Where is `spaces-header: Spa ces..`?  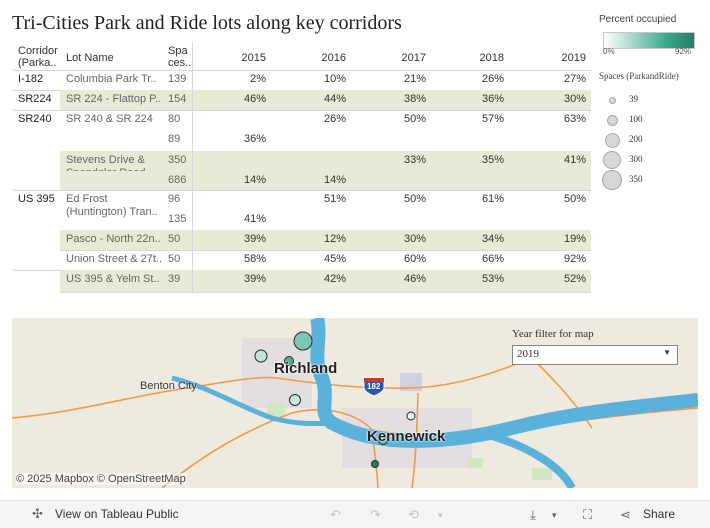
spaces-header: Spa ces.. is located at coordinates (179, 57).